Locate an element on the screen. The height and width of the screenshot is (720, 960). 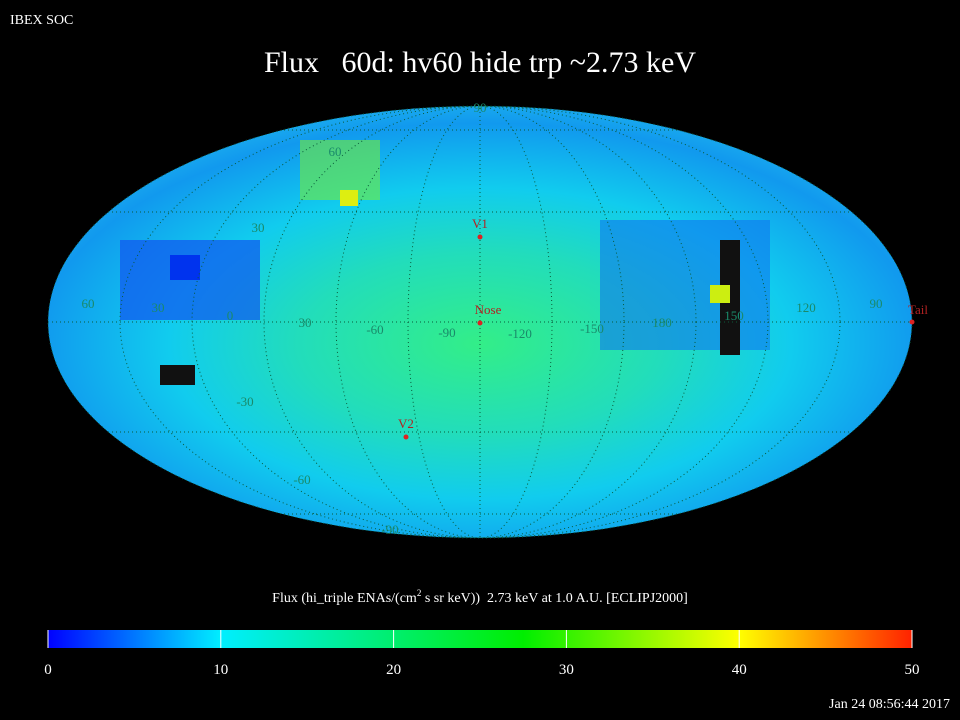
timestamp: Jan 24 08:56:44 2017 is located at coordinates (889, 704).